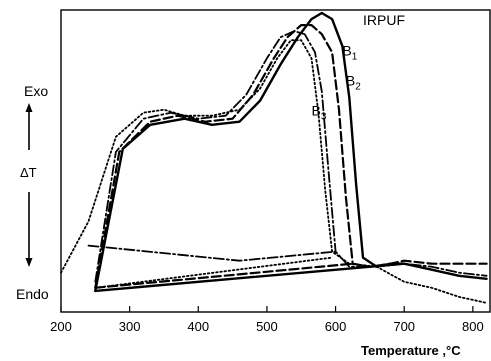  I want to click on x-tick-label: 600, so click(336, 326).